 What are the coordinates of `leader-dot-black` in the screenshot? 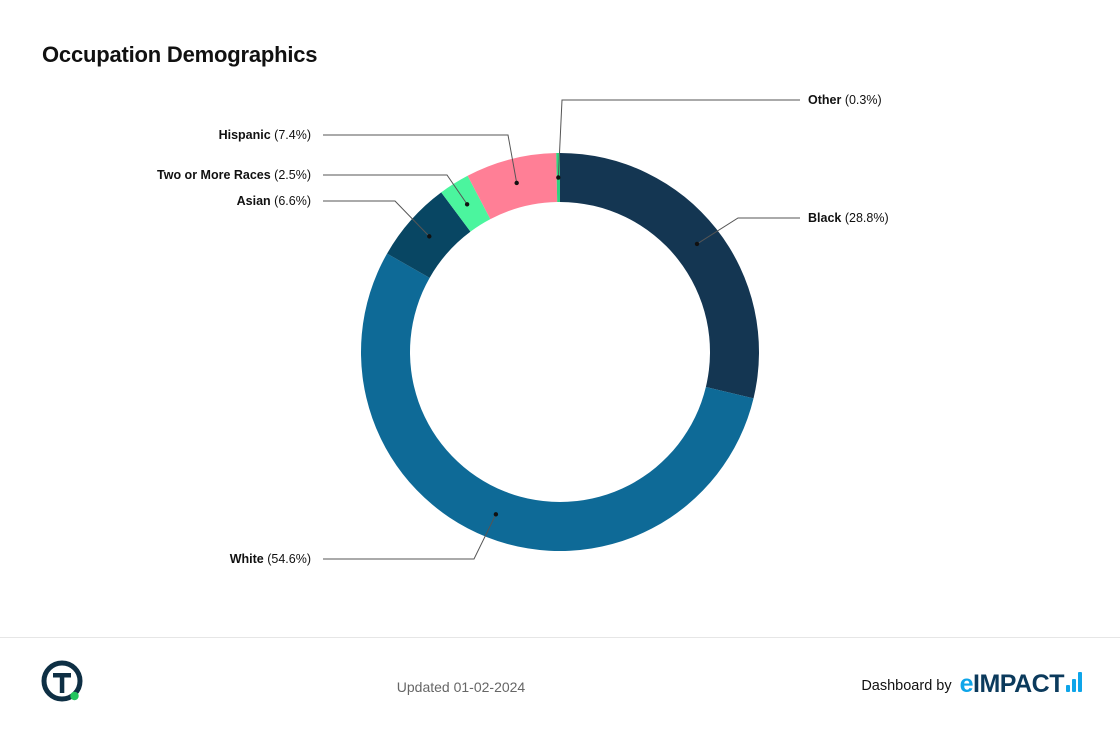 It's located at (697, 244).